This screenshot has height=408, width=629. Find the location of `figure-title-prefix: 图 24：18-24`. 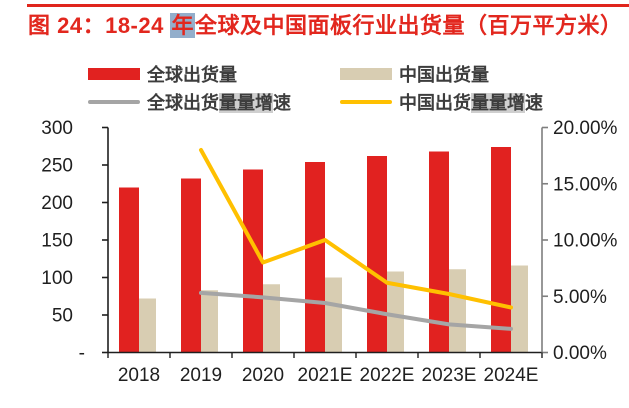

figure-title-prefix: 图 24：18-24 is located at coordinates (99, 25).